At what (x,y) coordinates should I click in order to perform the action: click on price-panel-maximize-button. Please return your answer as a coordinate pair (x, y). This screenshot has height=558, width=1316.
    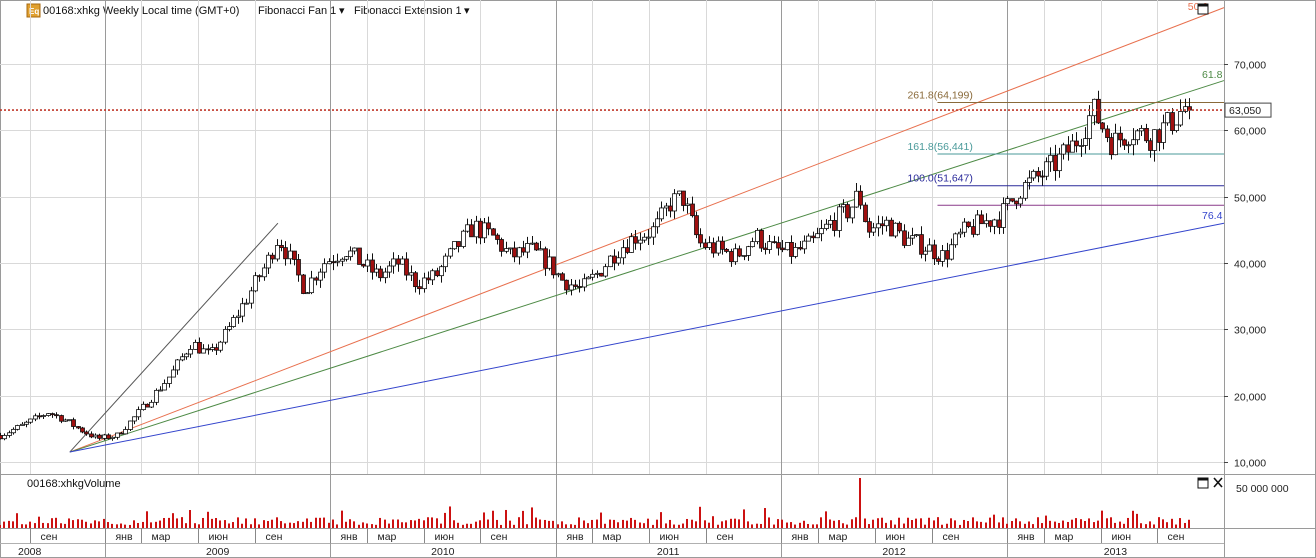
    Looking at the image, I should click on (1203, 9).